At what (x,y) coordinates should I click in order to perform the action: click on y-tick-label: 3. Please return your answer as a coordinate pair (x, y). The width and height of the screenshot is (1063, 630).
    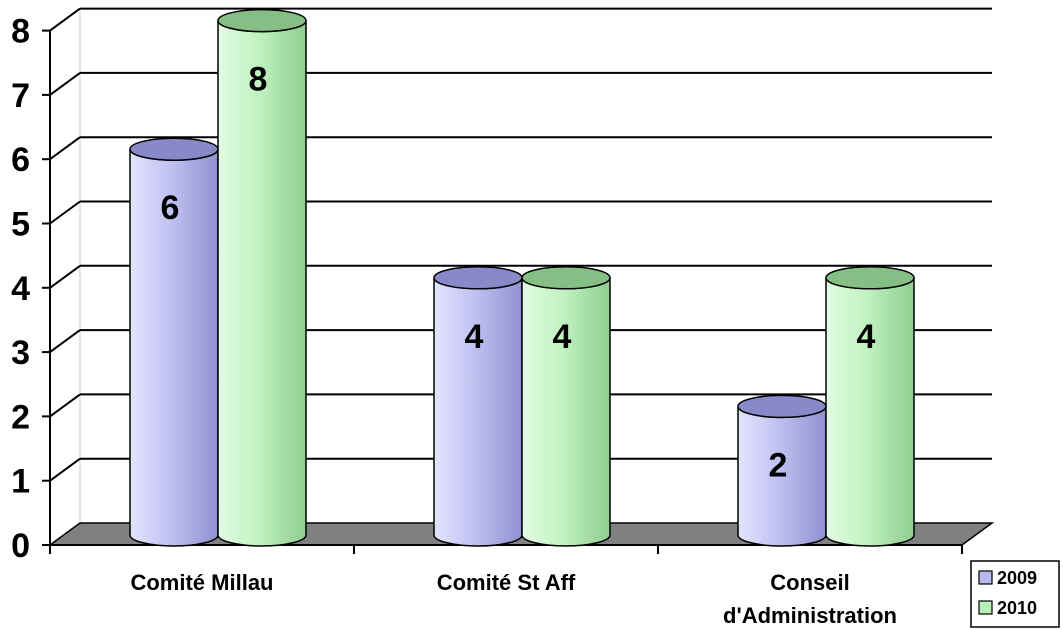
    Looking at the image, I should click on (20, 353).